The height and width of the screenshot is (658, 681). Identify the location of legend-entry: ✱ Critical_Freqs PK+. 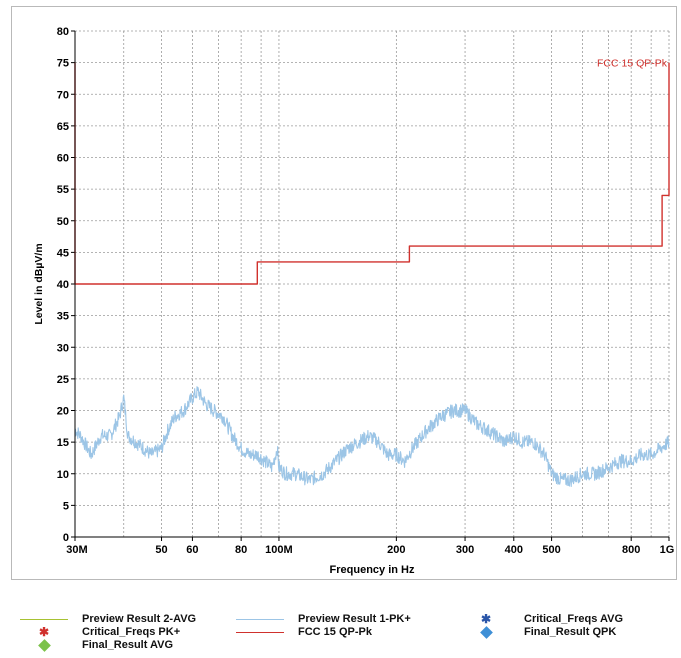
(100, 632).